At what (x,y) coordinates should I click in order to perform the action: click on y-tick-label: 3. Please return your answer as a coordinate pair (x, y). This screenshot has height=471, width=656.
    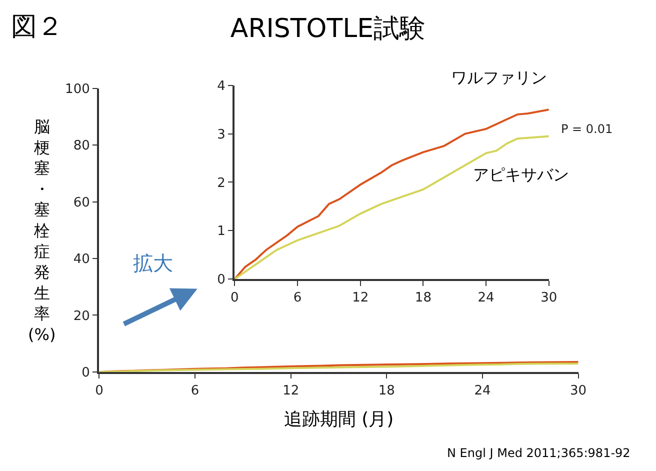
    Looking at the image, I should click on (221, 134).